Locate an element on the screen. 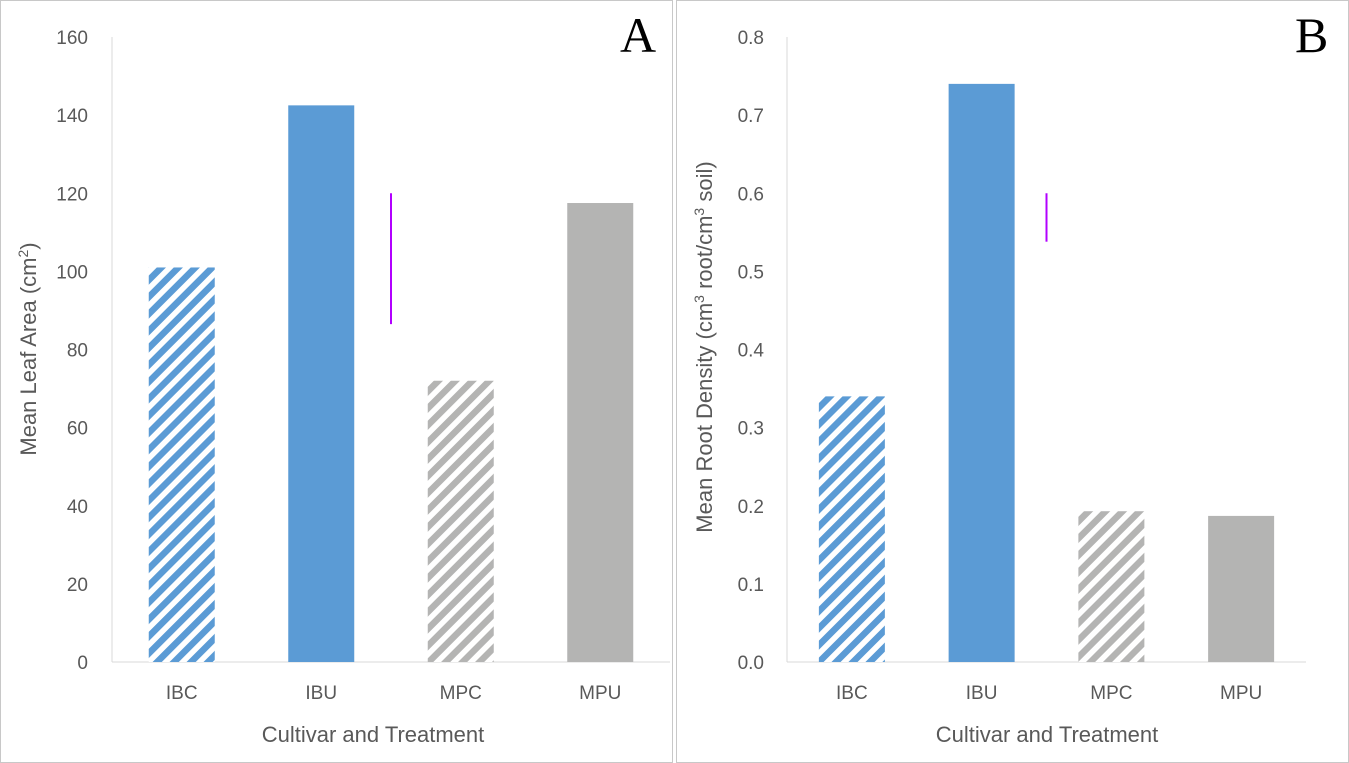  panel-b-bar-mpu is located at coordinates (1241, 588).